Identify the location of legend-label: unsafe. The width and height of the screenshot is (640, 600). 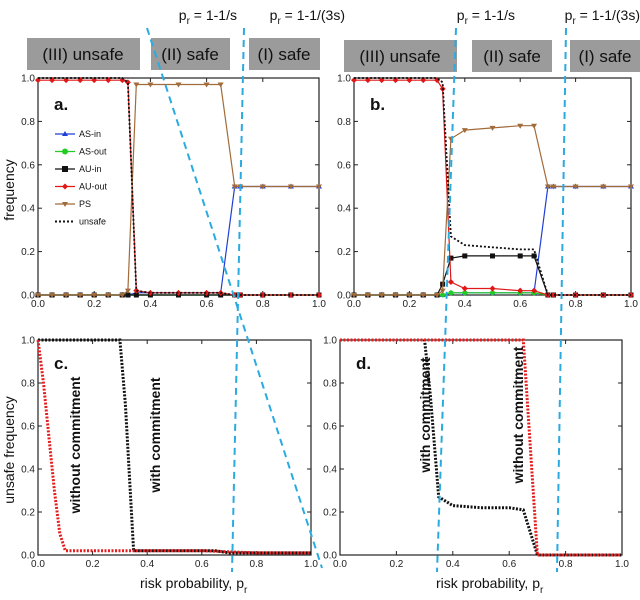
(92, 222).